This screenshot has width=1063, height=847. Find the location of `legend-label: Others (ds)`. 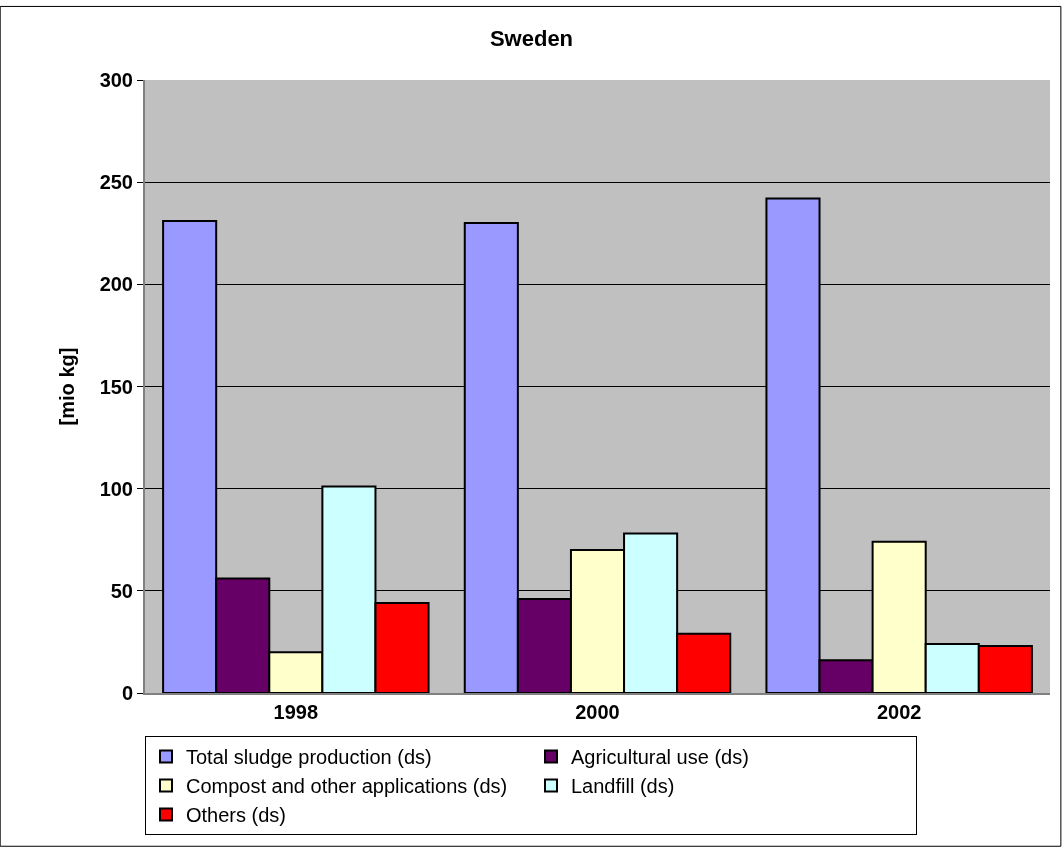

legend-label: Others (ds) is located at coordinates (236, 815).